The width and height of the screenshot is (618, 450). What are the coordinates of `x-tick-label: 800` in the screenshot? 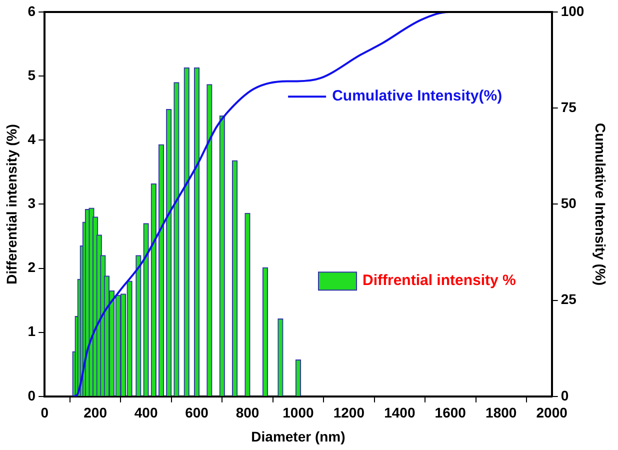 It's located at (248, 412).